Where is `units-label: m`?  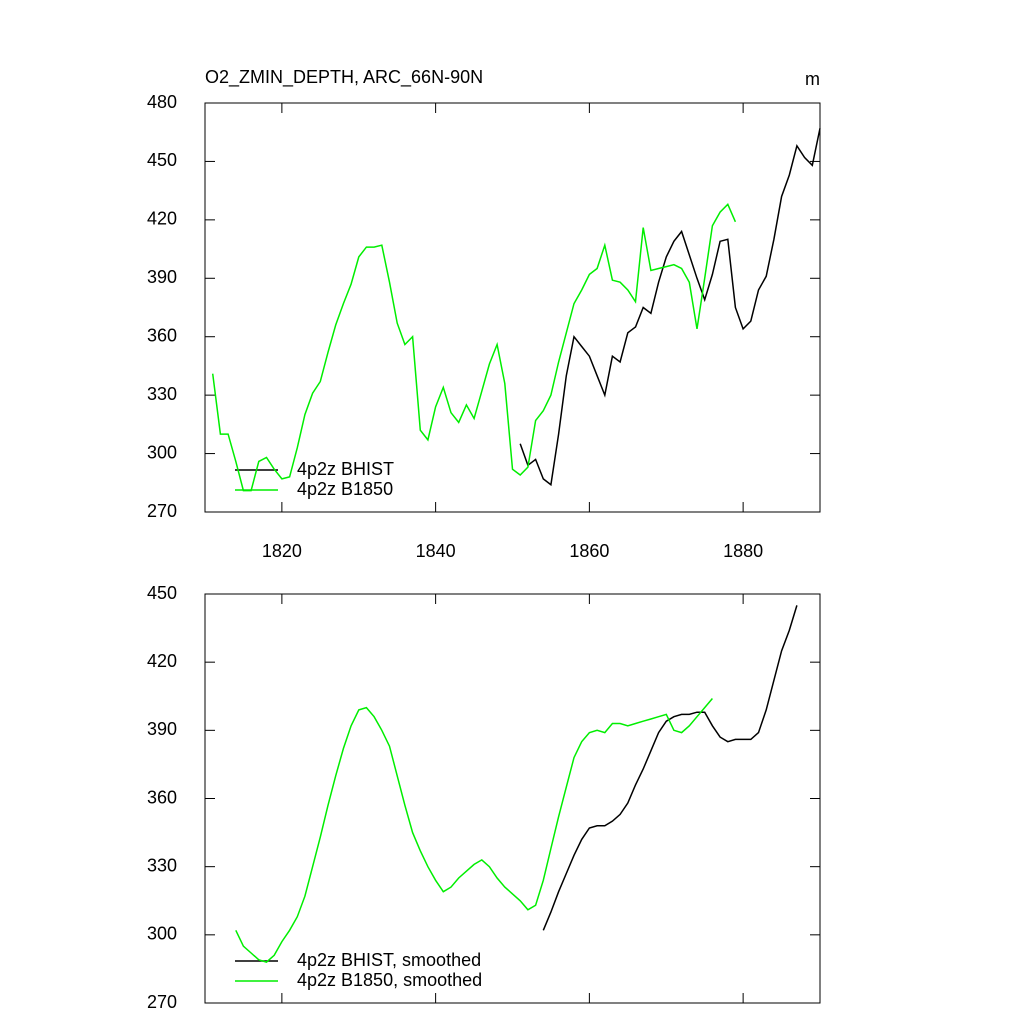
units-label: m is located at coordinates (812, 79).